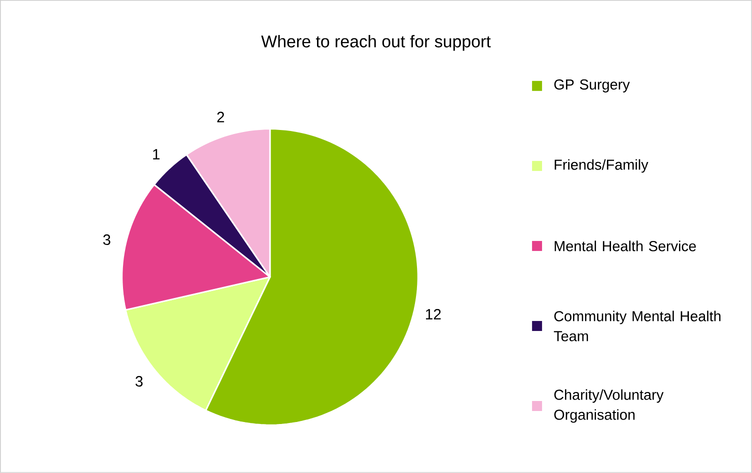 This screenshot has width=752, height=473. I want to click on data-label: 1, so click(156, 154).